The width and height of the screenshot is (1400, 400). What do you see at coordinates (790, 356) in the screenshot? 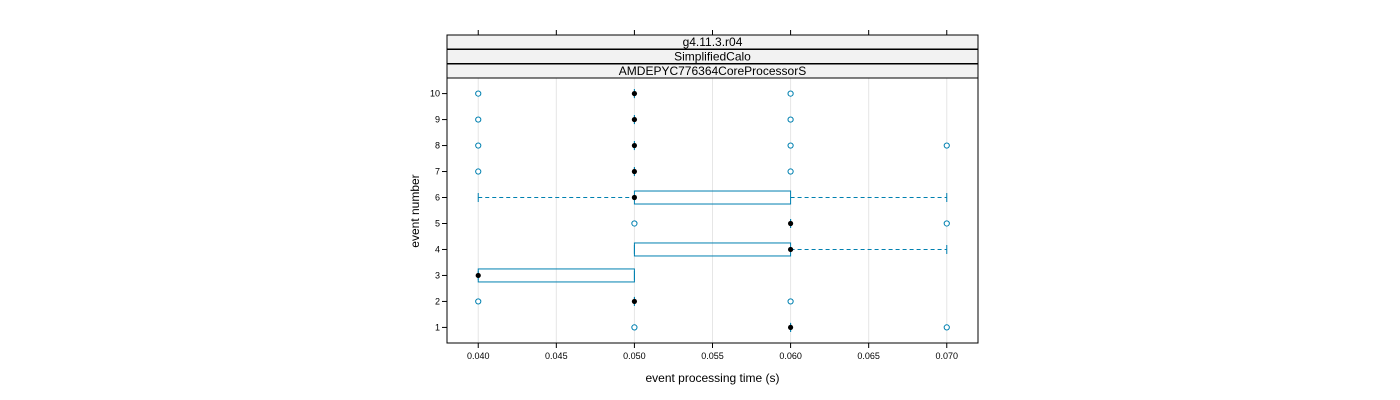
I see `x-tick-label-4: 0.060` at bounding box center [790, 356].